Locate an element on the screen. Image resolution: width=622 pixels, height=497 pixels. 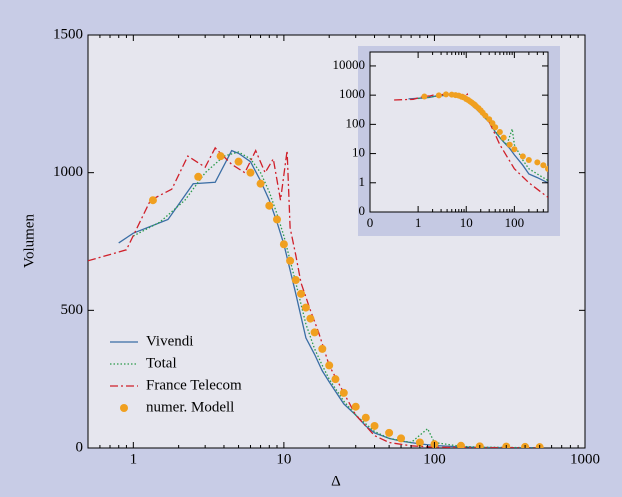
inset-plot-area is located at coordinates (459, 132).